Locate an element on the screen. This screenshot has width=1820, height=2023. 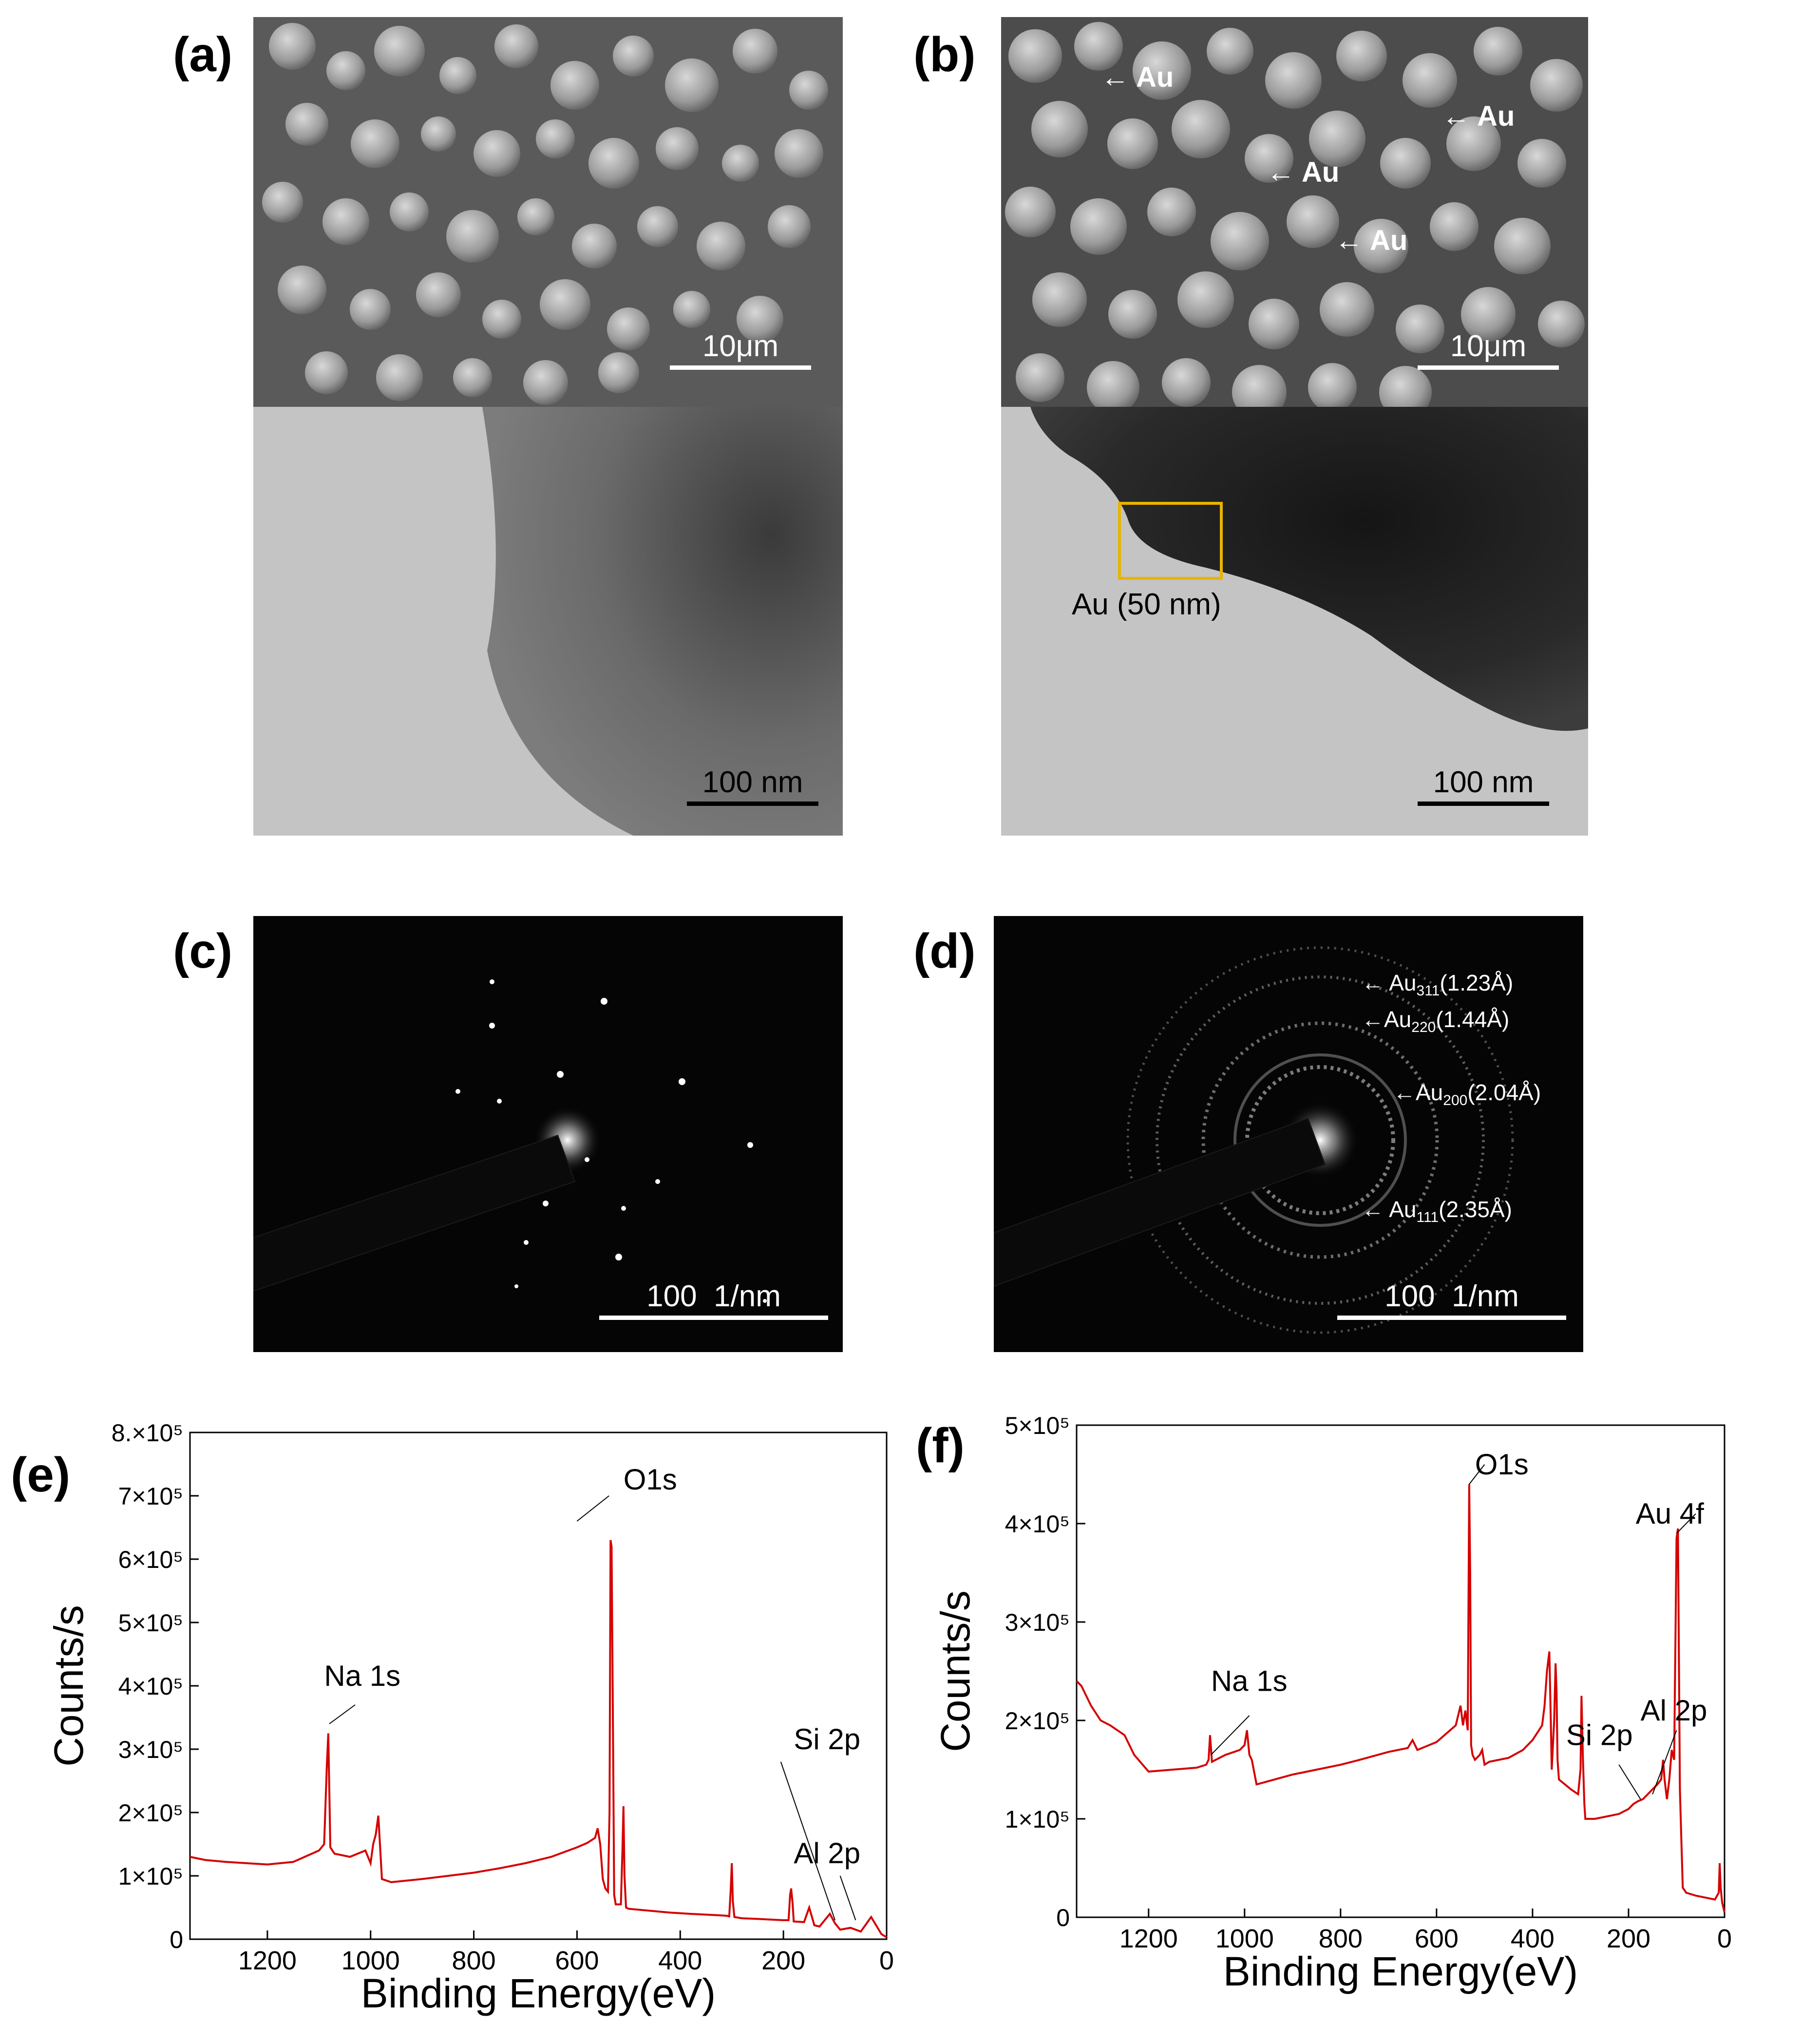
tem-image-b: Au (50 nm) 100 nm is located at coordinates (1294, 621).